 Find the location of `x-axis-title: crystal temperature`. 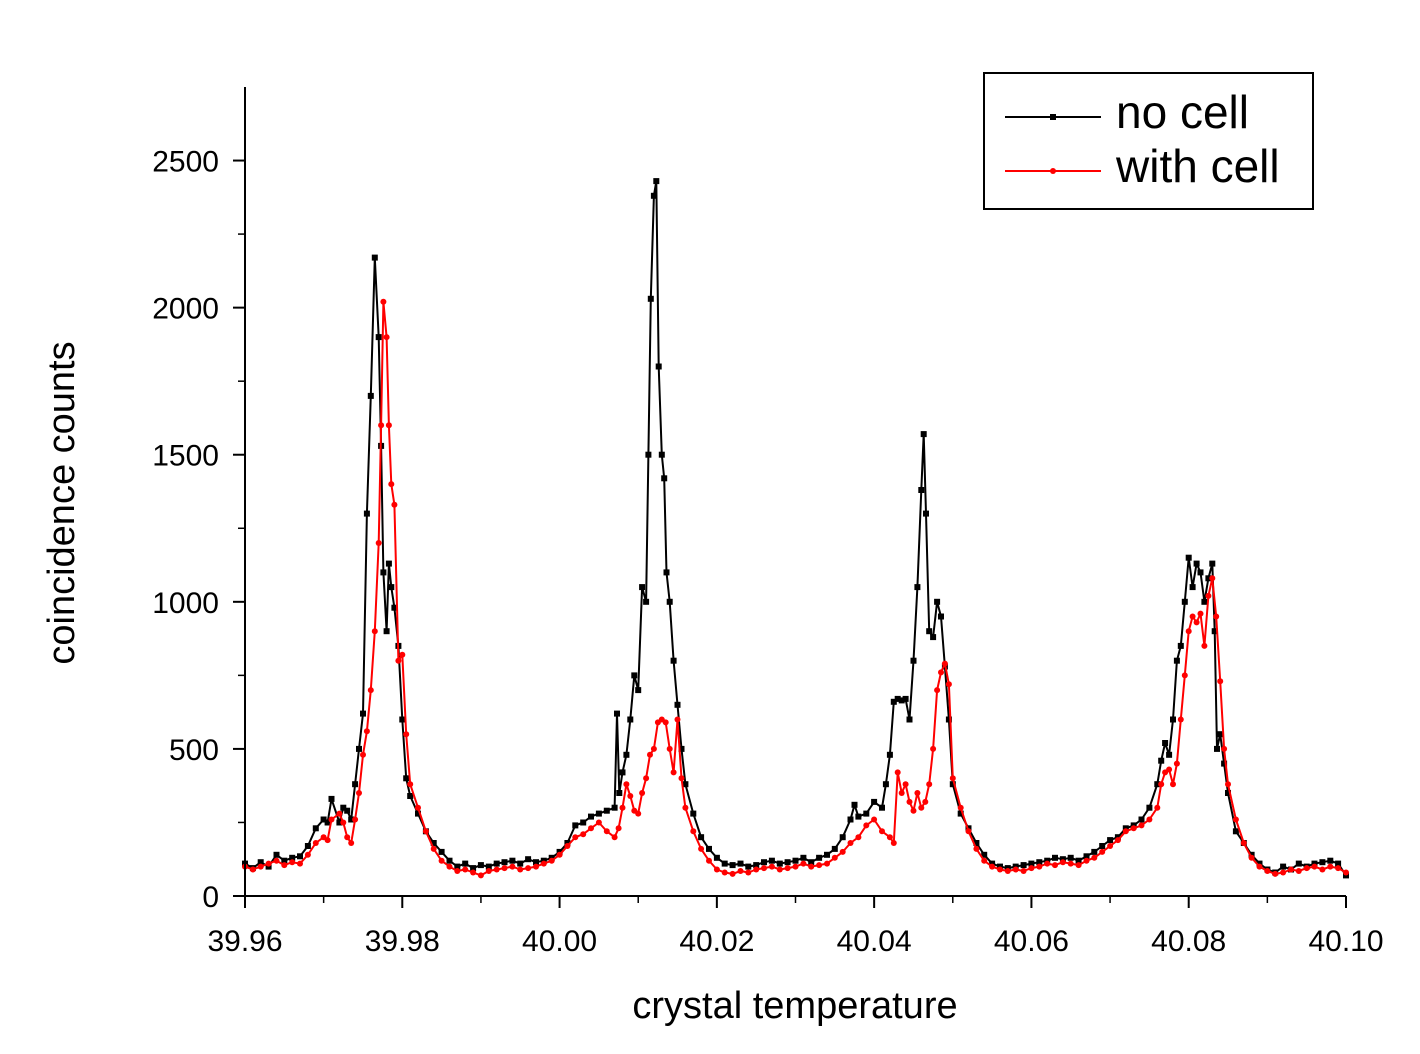

x-axis-title: crystal temperature is located at coordinates (794, 1006).